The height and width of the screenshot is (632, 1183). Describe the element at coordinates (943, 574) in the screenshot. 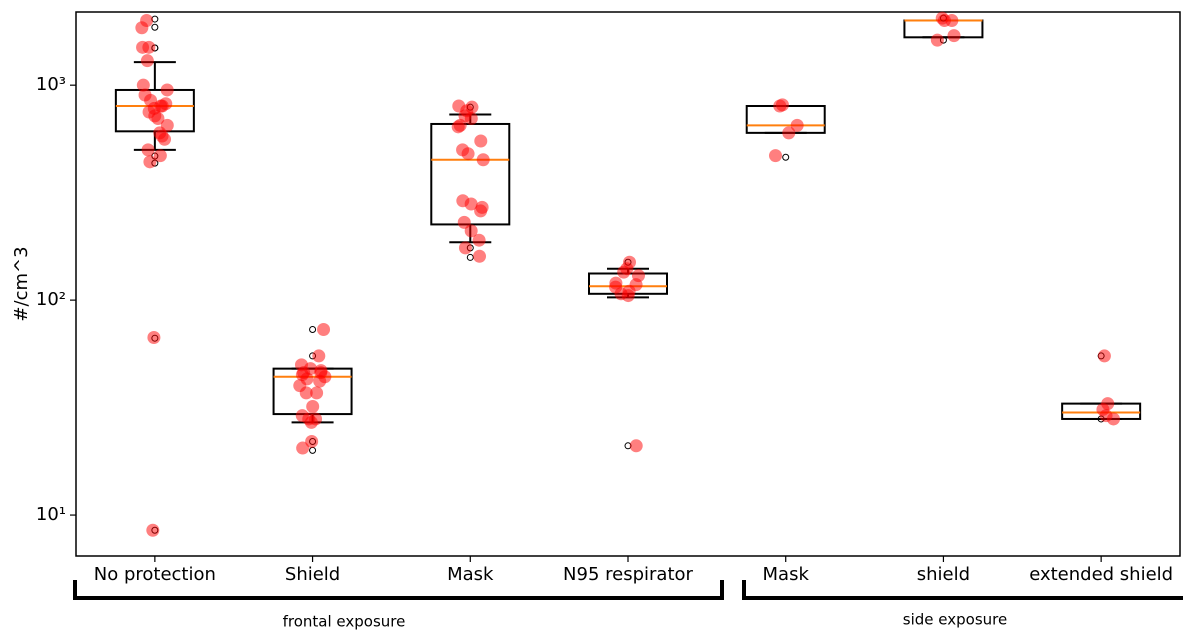

I see `x-tick-label: shield` at that location.